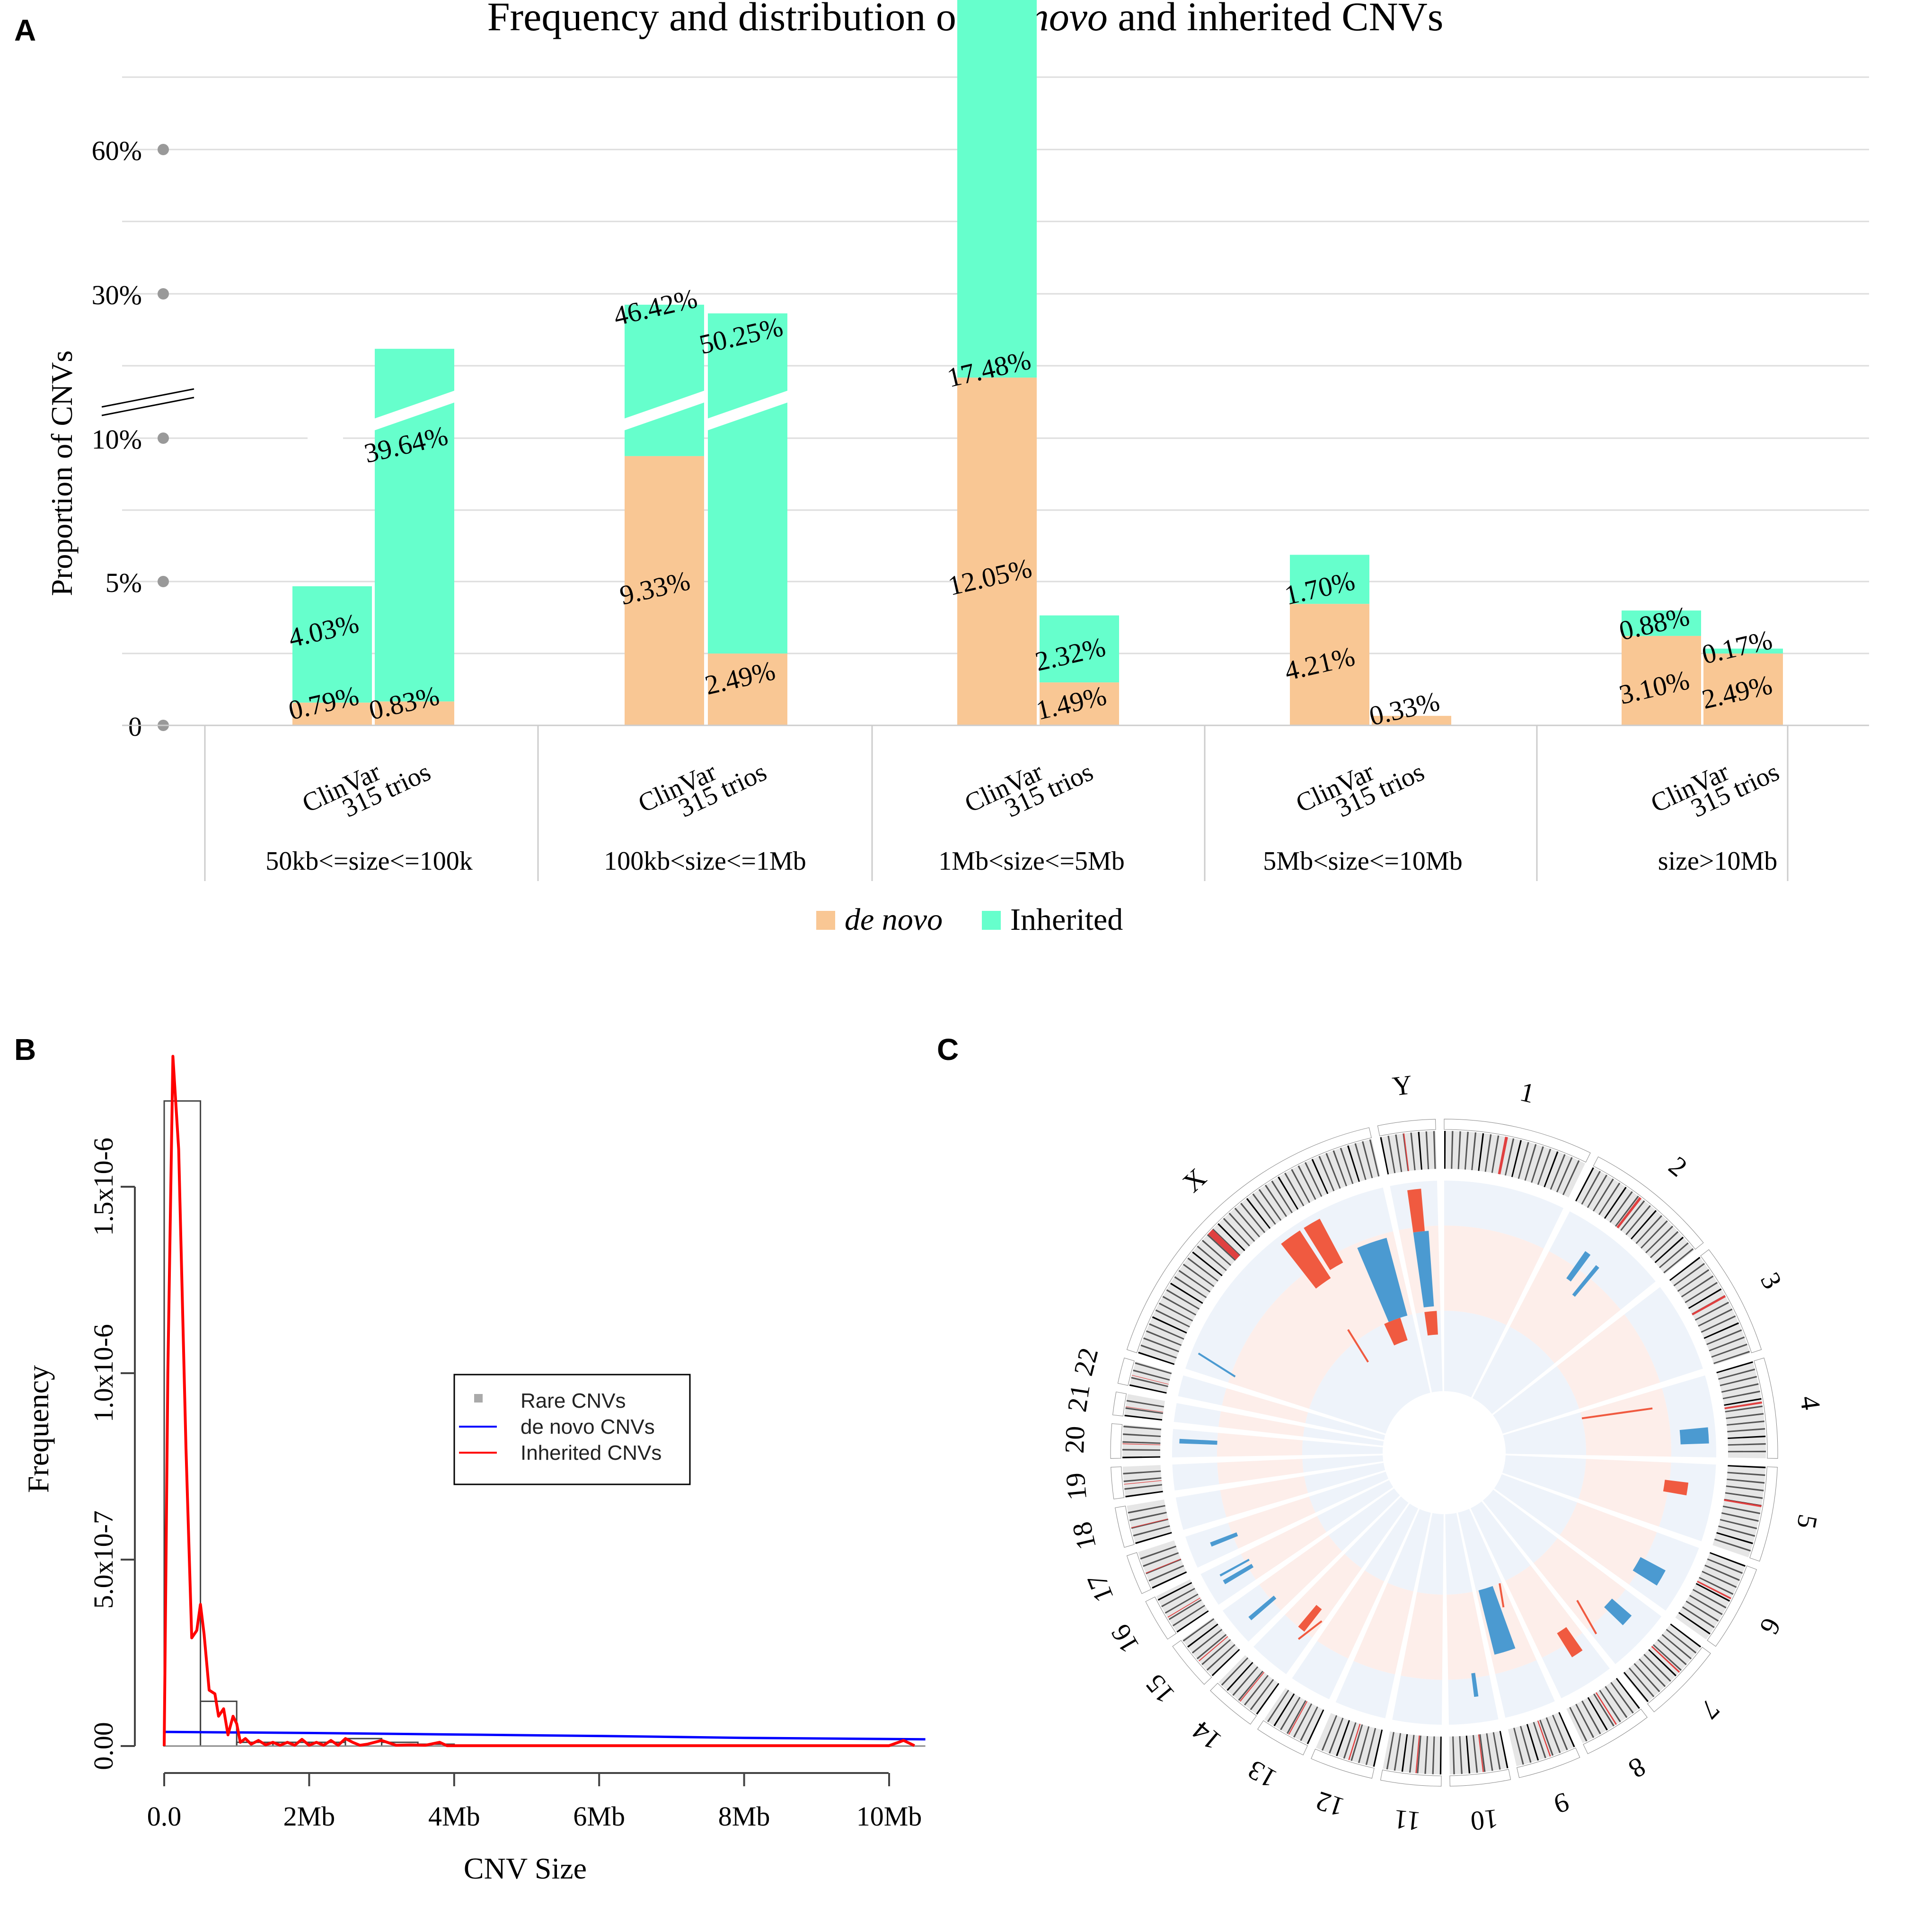  What do you see at coordinates (889, 1816) in the screenshot?
I see `x-tick-label: 10Mb` at bounding box center [889, 1816].